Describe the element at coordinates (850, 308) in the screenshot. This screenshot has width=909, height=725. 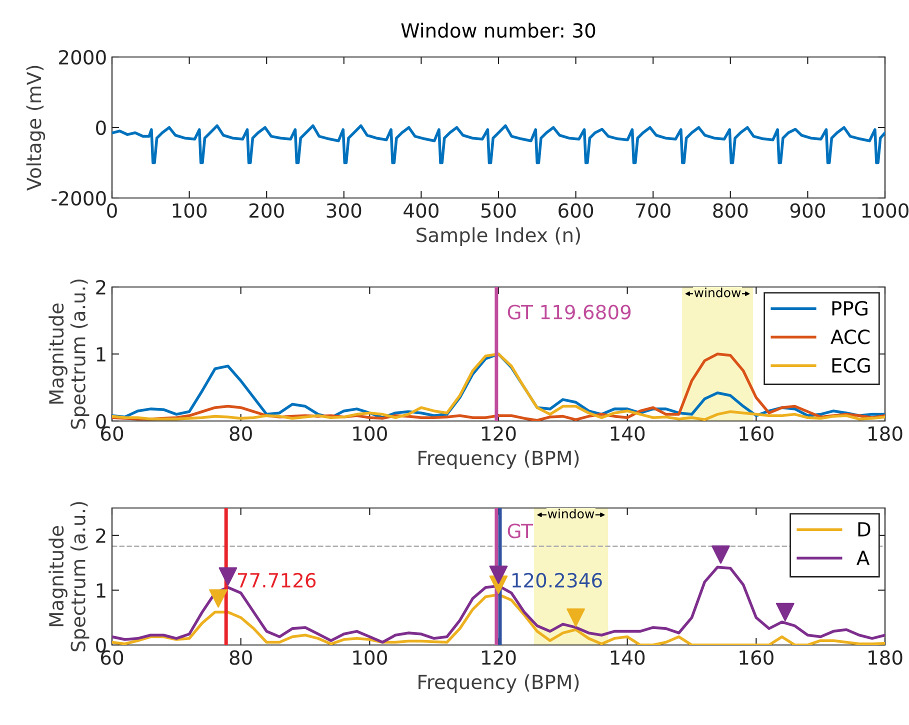
I see `legend-label: PPG` at that location.